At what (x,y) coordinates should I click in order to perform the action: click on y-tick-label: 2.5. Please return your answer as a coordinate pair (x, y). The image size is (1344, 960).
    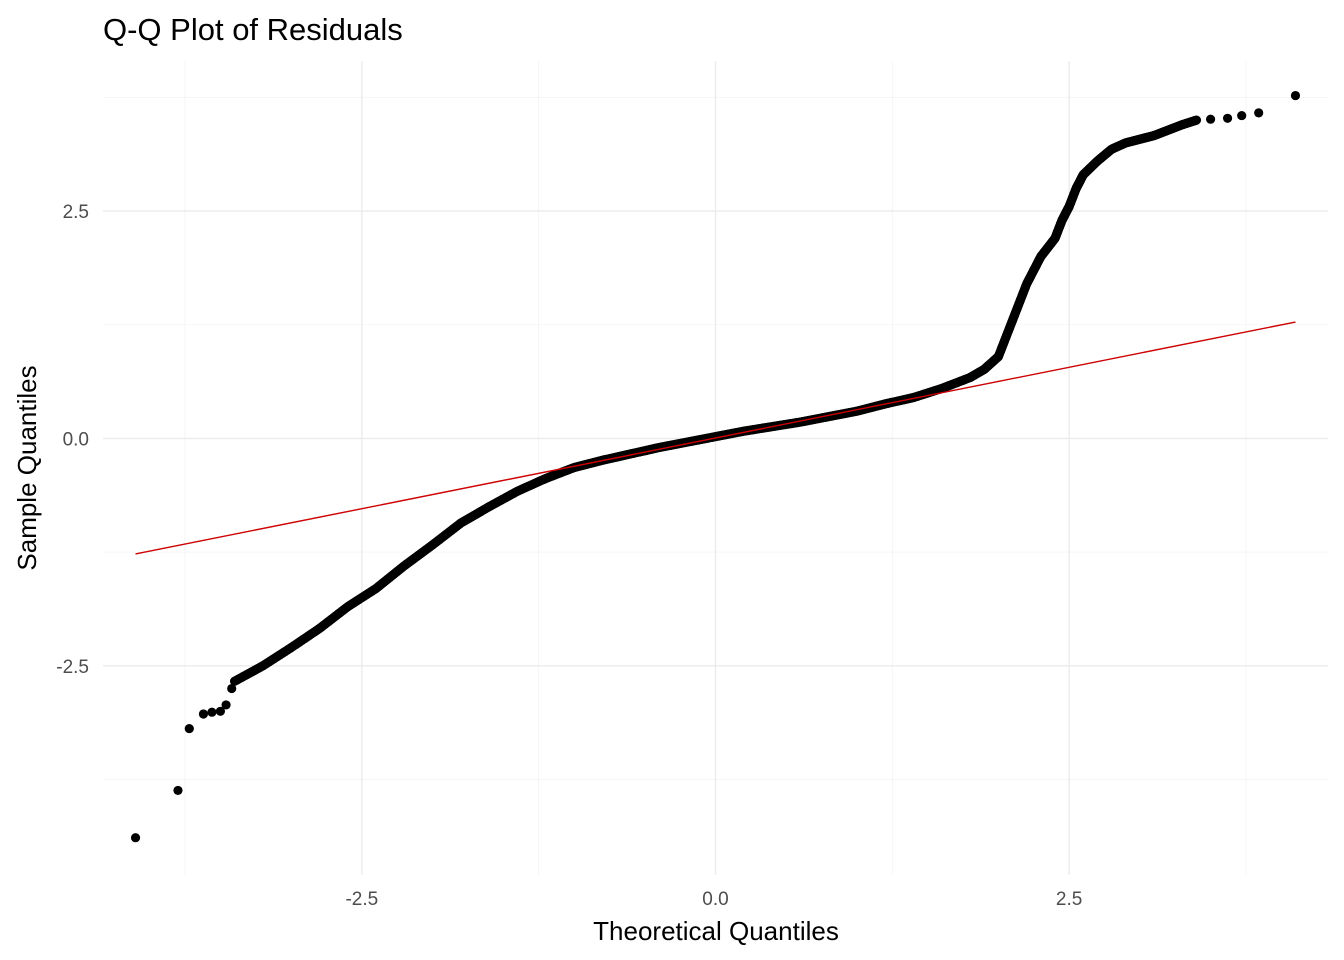
    Looking at the image, I should click on (76, 212).